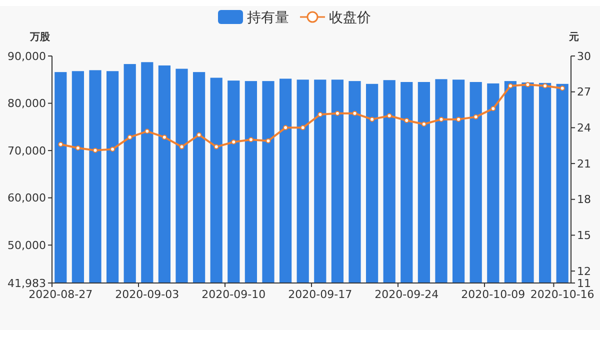 Image resolution: width=600 pixels, height=342 pixels. I want to click on x-tick-label: 2020-10-09, so click(493, 294).